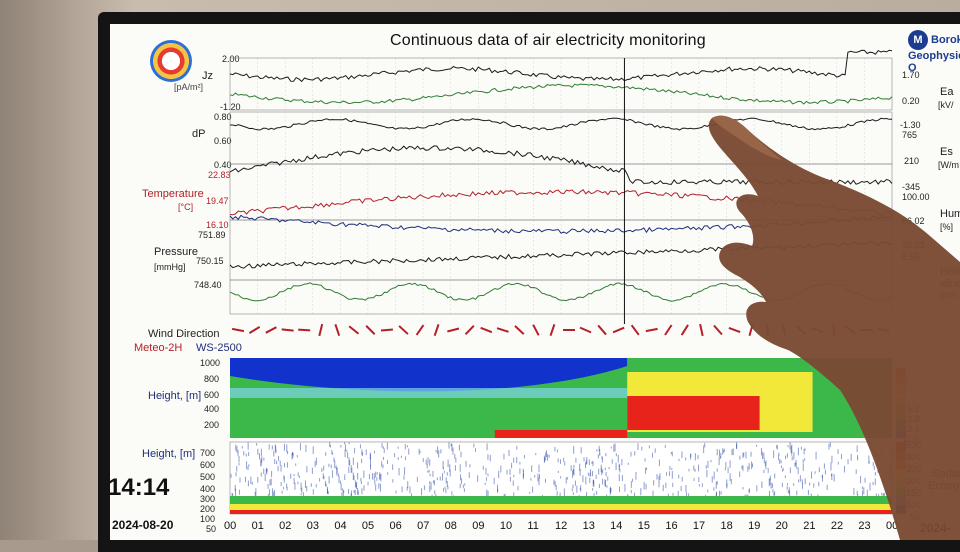 The image size is (960, 552). Describe the element at coordinates (727, 526) in the screenshot. I see `x-tick: 18` at that location.